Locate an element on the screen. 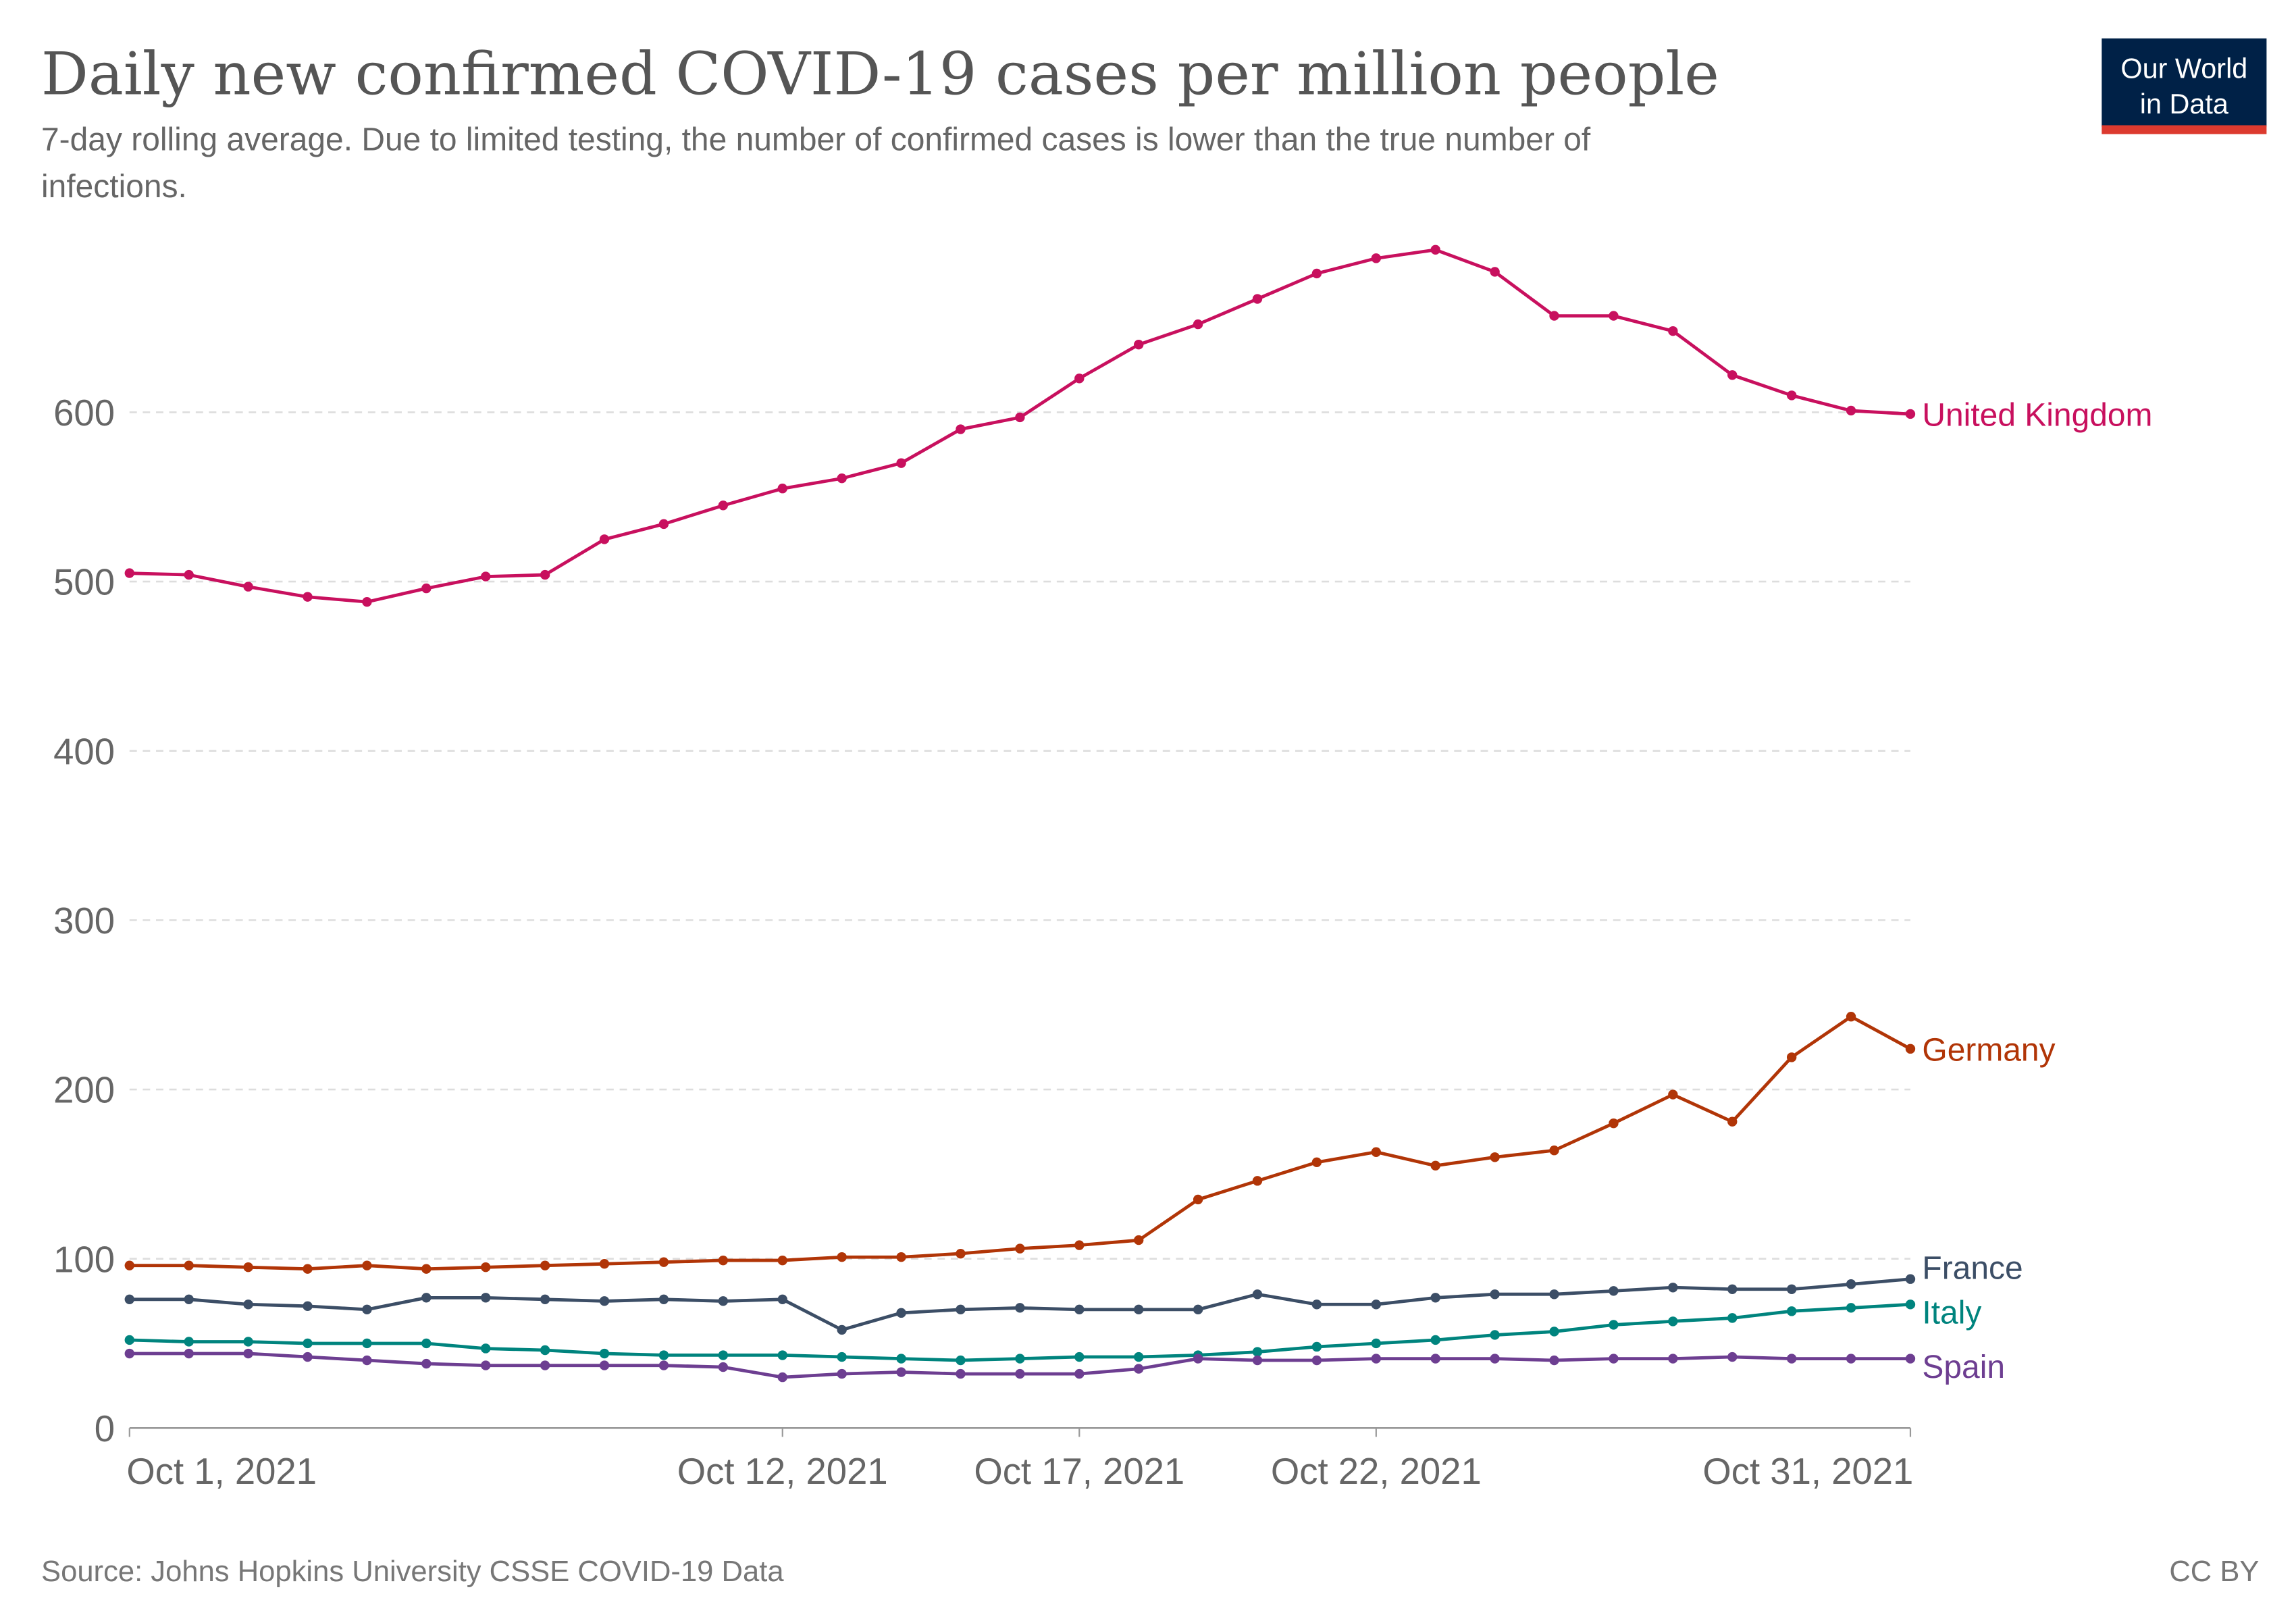 The width and height of the screenshot is (2296, 1621). owid-logo: Our World in Data is located at coordinates (2184, 86).